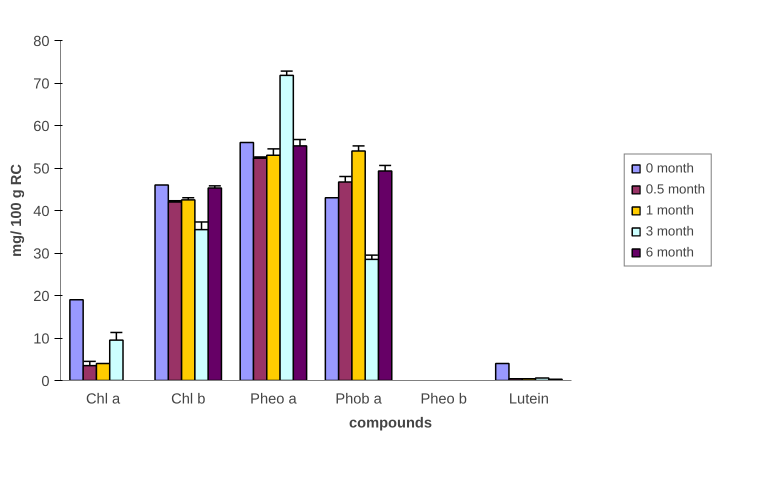 This screenshot has height=502, width=757. What do you see at coordinates (41, 212) in the screenshot?
I see `y-tick-label: 40` at bounding box center [41, 212].